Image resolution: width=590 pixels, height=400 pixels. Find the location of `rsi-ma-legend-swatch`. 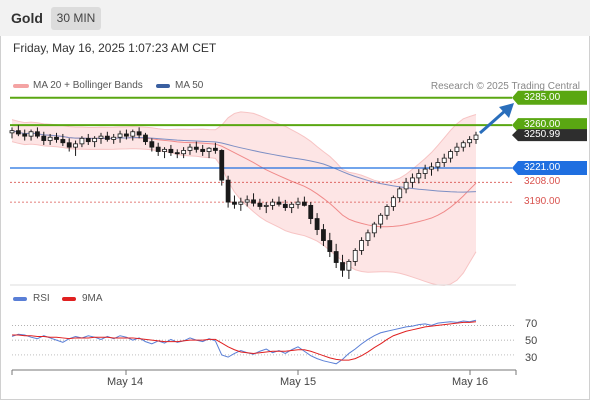

rsi-ma-legend-swatch is located at coordinates (69, 299).